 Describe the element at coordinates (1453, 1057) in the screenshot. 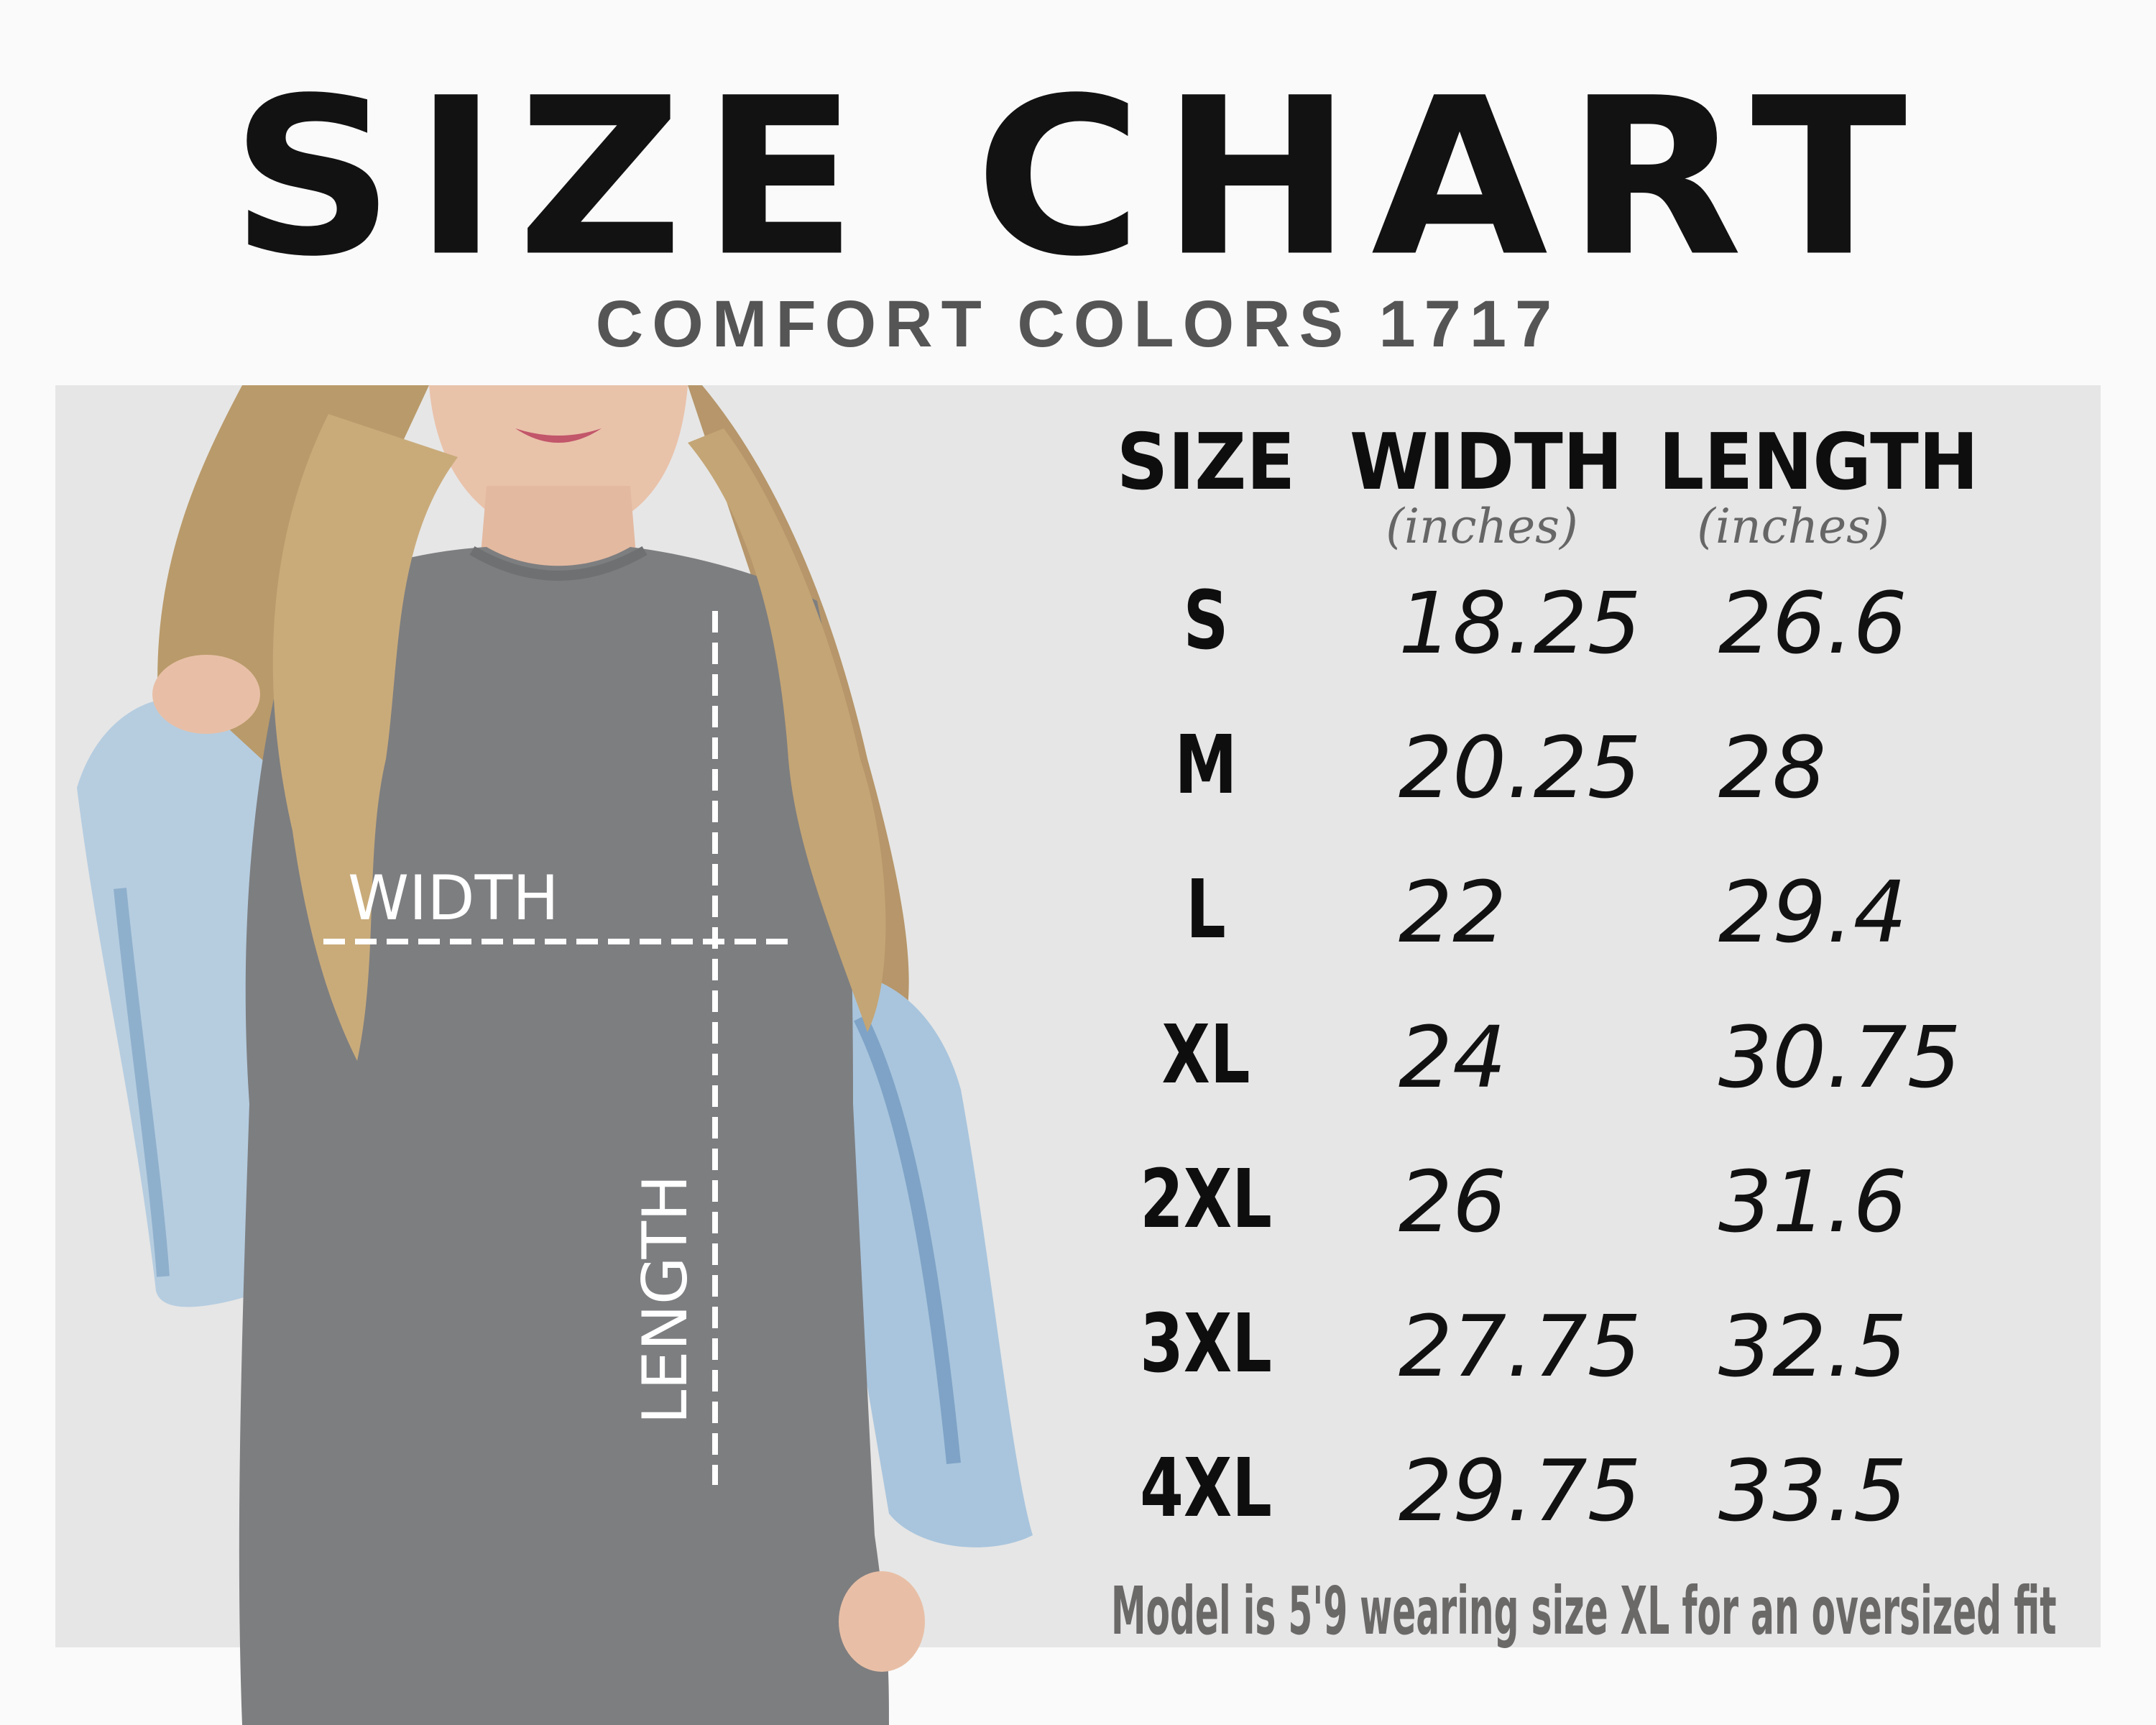

I see `width-cell: 24` at that location.